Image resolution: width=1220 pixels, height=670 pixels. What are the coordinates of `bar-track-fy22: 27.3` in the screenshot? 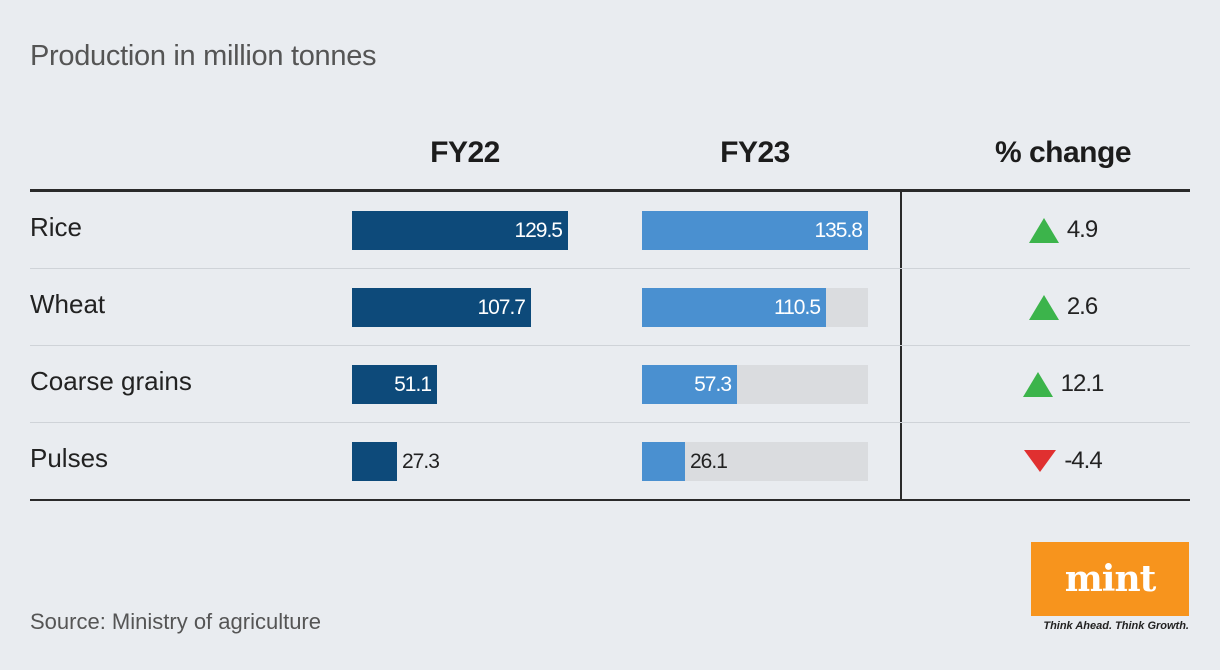 It's located at (465, 461).